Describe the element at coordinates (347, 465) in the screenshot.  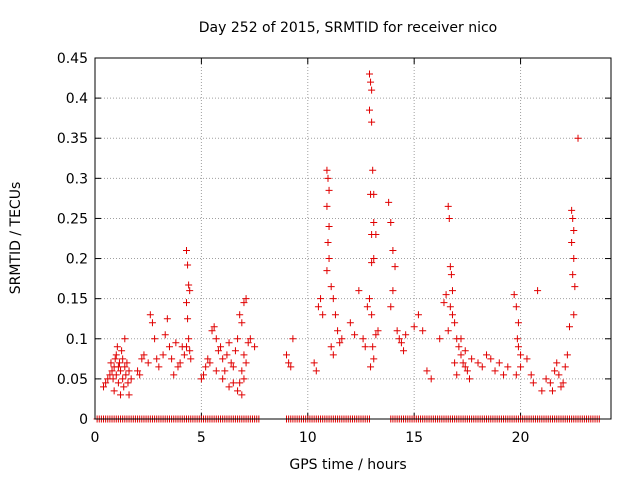
I see `x-axis-label: GPS time / hours` at that location.